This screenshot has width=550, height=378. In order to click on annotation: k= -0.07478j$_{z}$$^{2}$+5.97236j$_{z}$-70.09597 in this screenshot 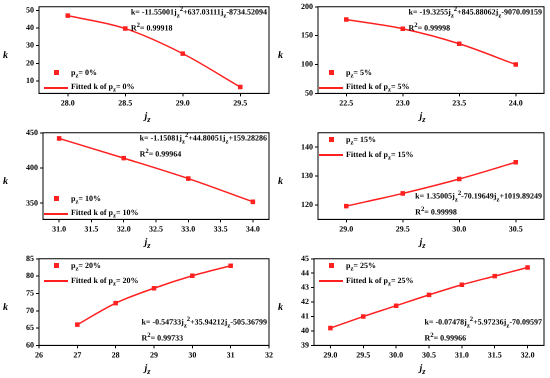, I will do `click(483, 323)`.